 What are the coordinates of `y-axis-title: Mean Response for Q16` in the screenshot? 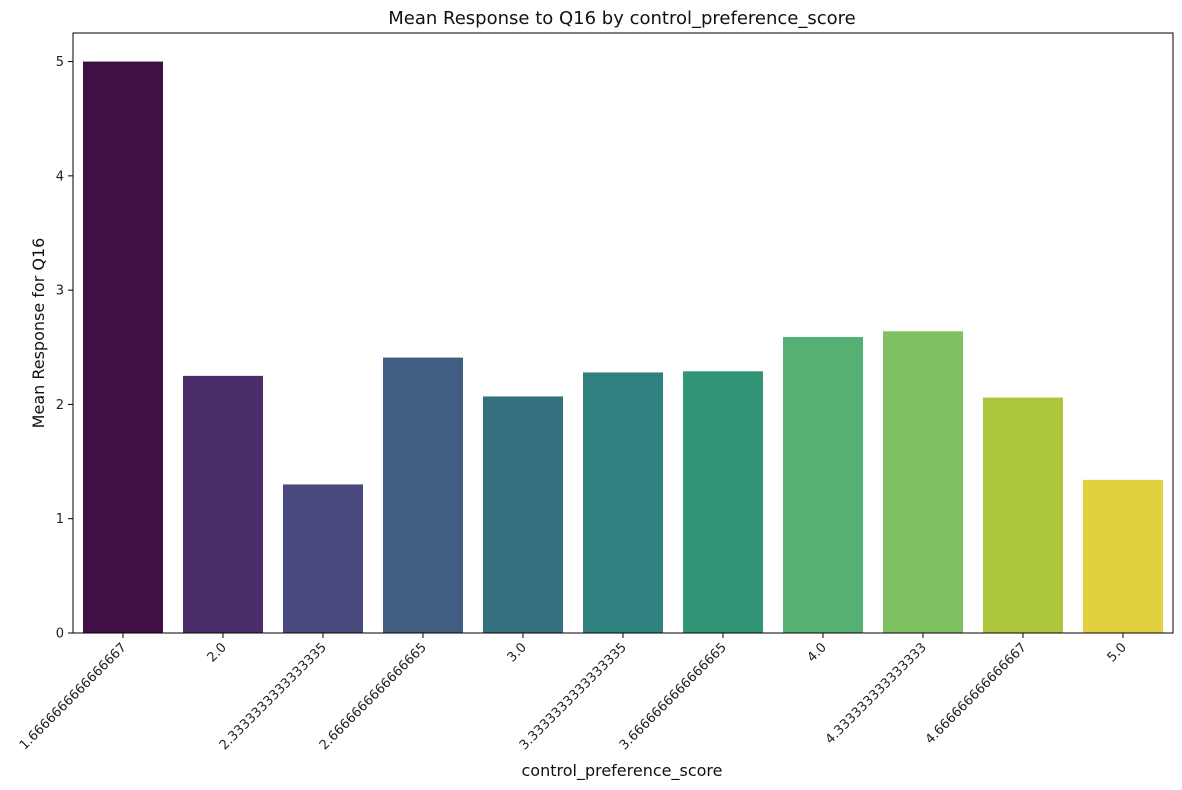 It's located at (38, 333).